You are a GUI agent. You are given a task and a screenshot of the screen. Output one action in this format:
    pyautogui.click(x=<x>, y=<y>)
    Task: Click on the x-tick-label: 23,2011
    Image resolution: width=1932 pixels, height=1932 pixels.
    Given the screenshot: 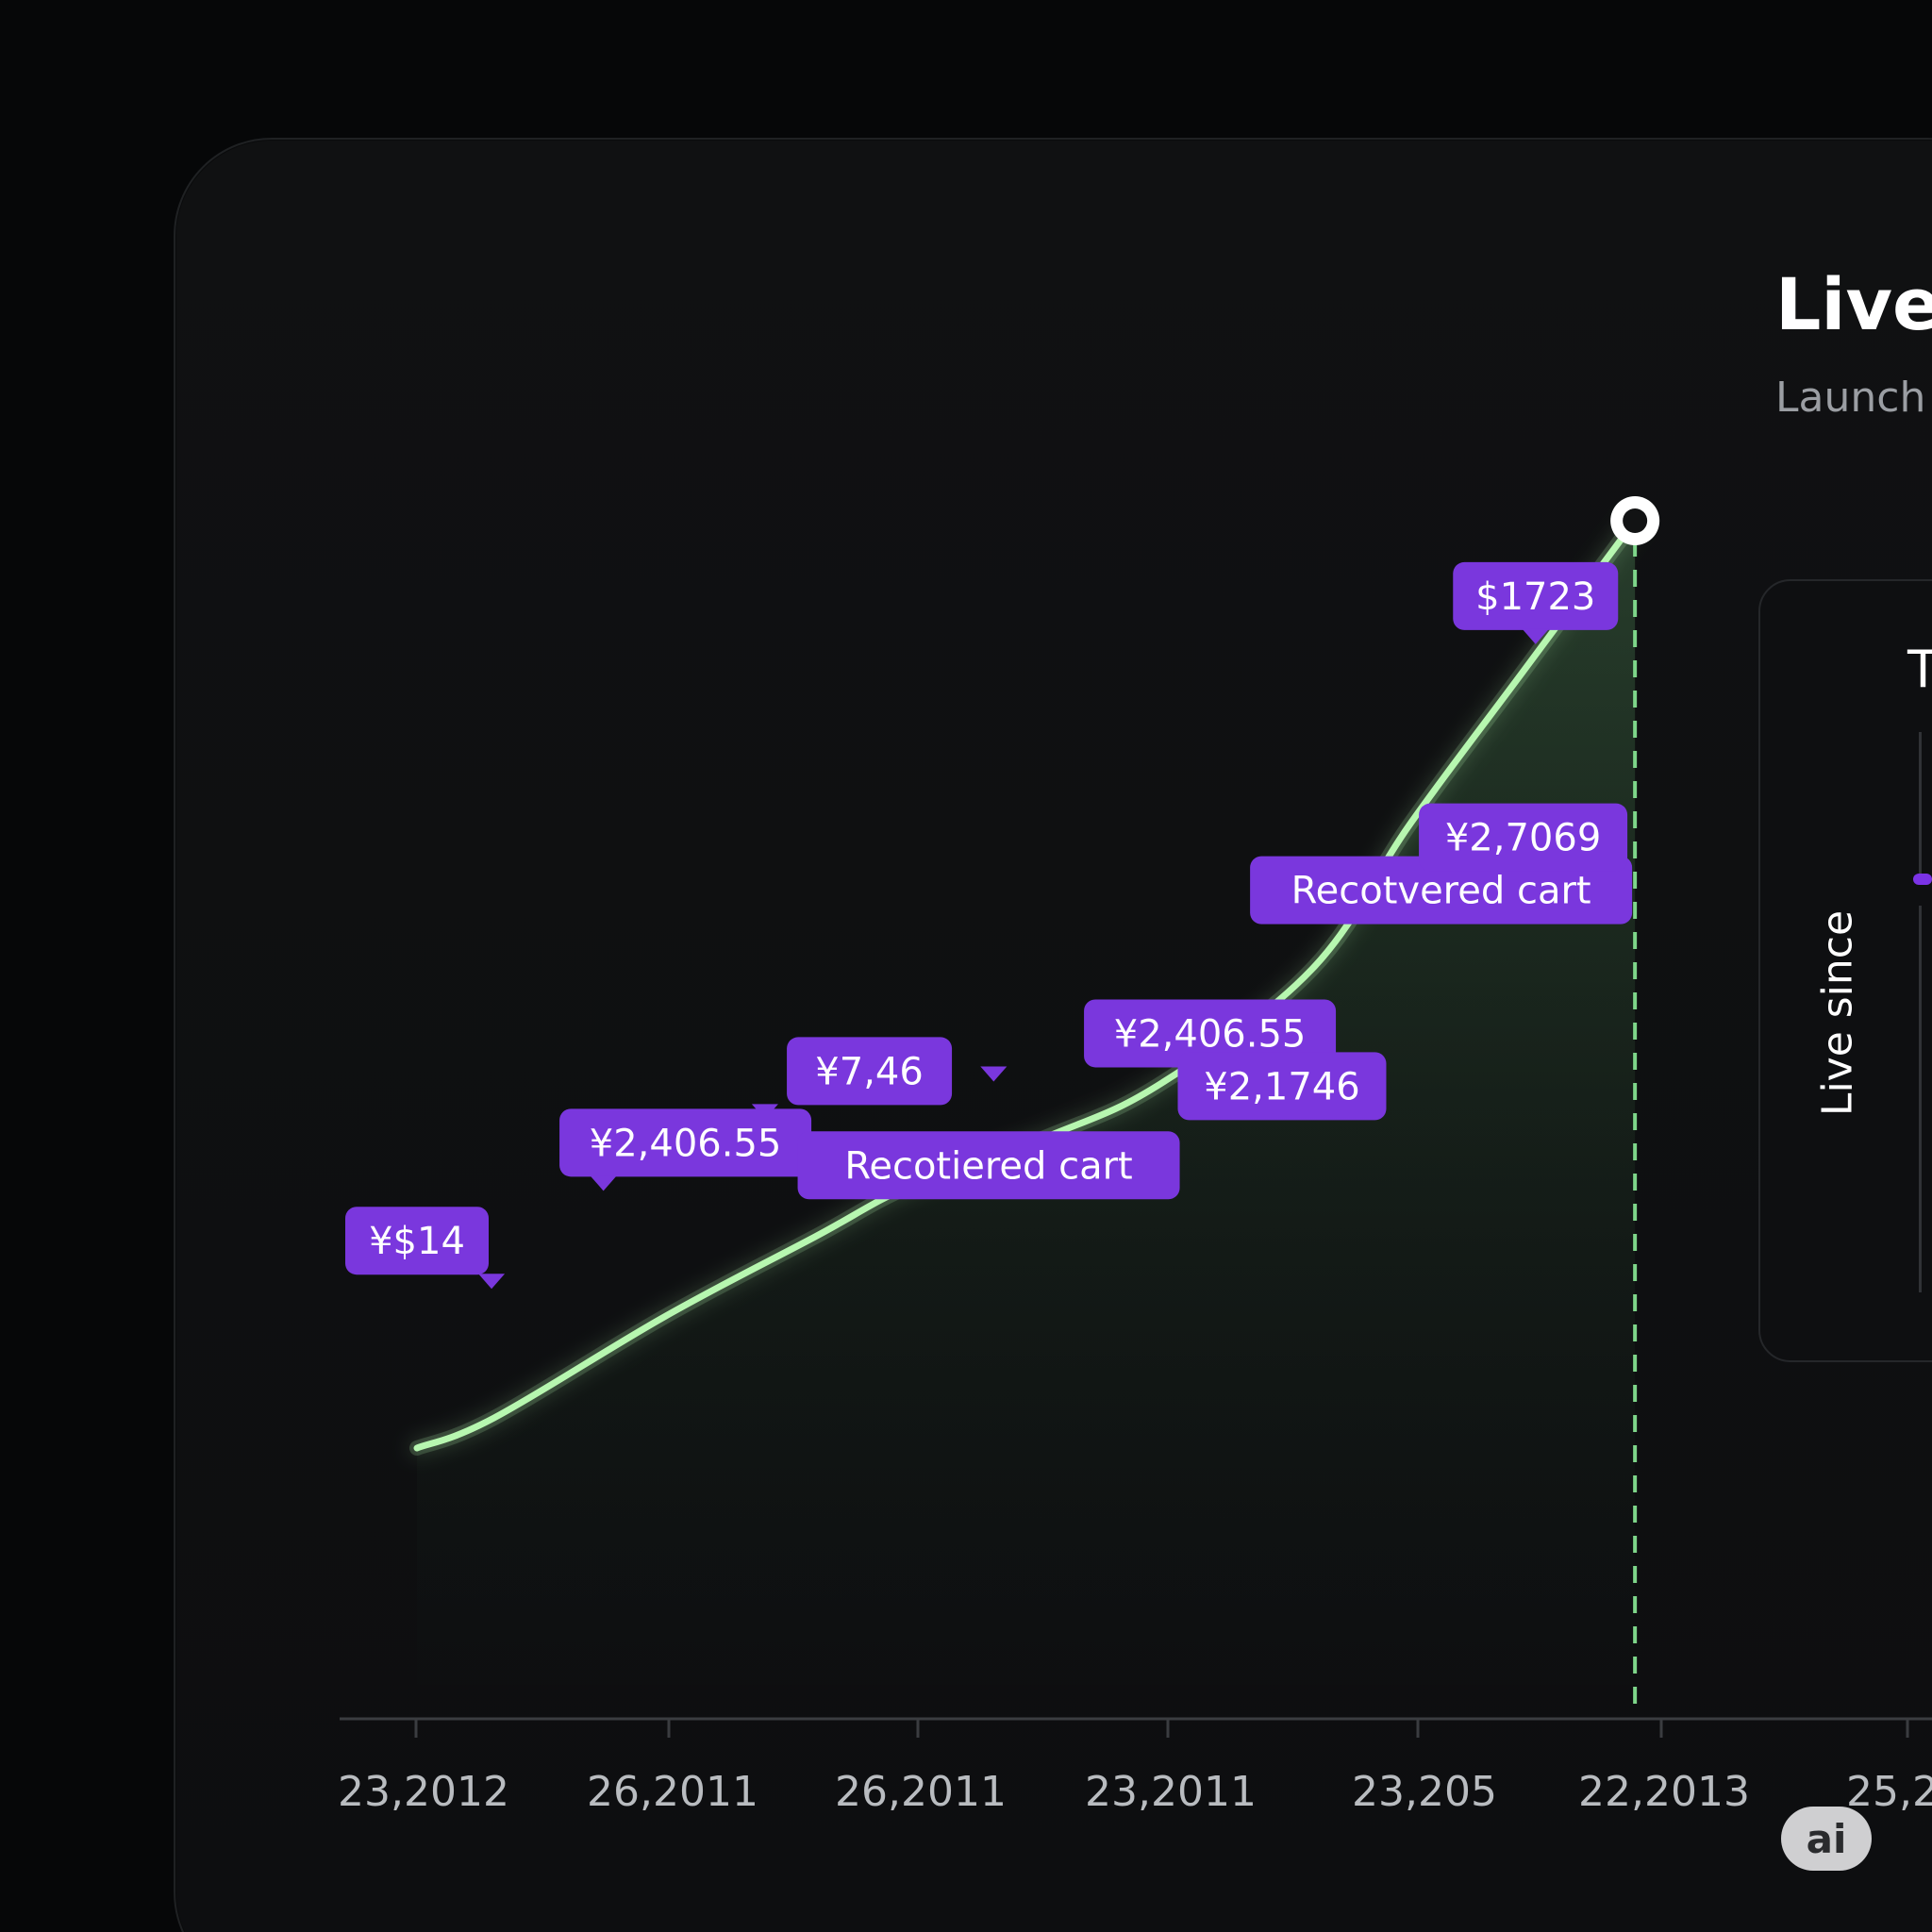 What is the action you would take?
    pyautogui.click(x=1171, y=1792)
    